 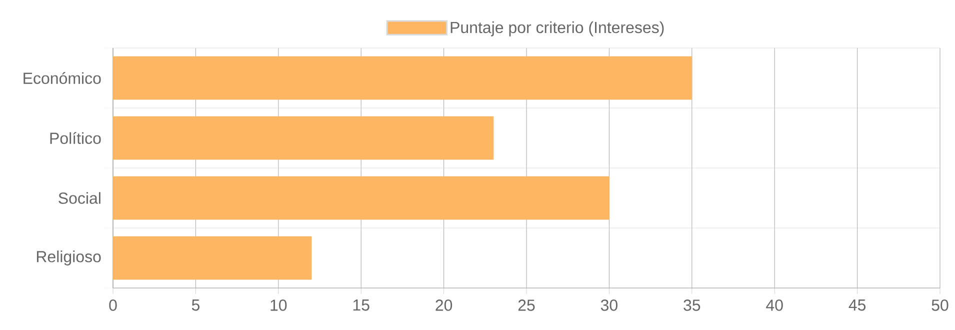 I want to click on x-tick-label: 35, so click(x=692, y=305).